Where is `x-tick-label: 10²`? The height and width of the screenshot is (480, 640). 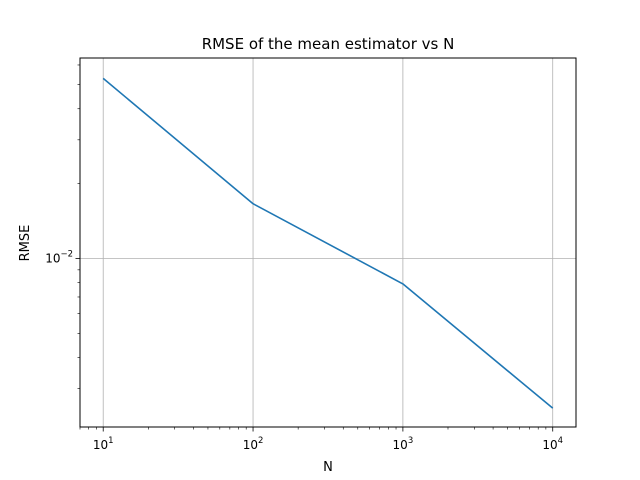
x-tick-label: 10² is located at coordinates (253, 444).